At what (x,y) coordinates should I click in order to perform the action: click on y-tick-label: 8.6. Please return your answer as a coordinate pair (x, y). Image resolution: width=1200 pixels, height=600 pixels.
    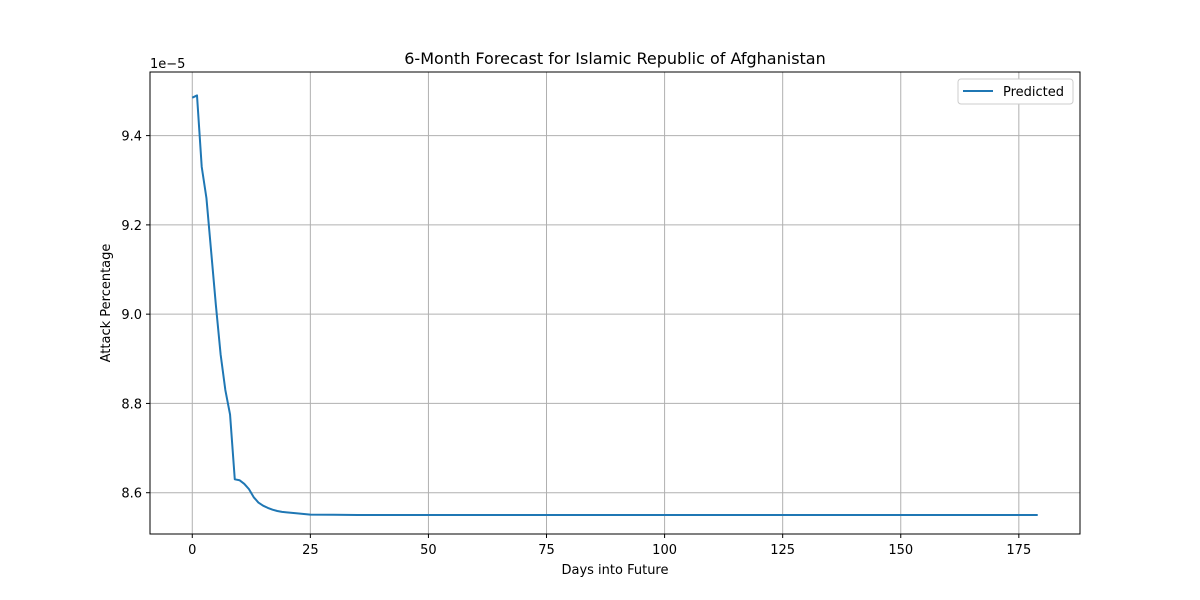
    Looking at the image, I should click on (131, 494).